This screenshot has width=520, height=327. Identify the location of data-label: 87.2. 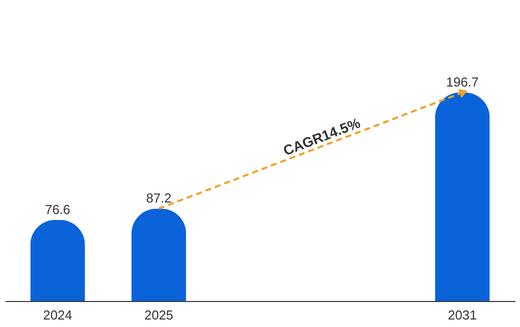
(159, 198).